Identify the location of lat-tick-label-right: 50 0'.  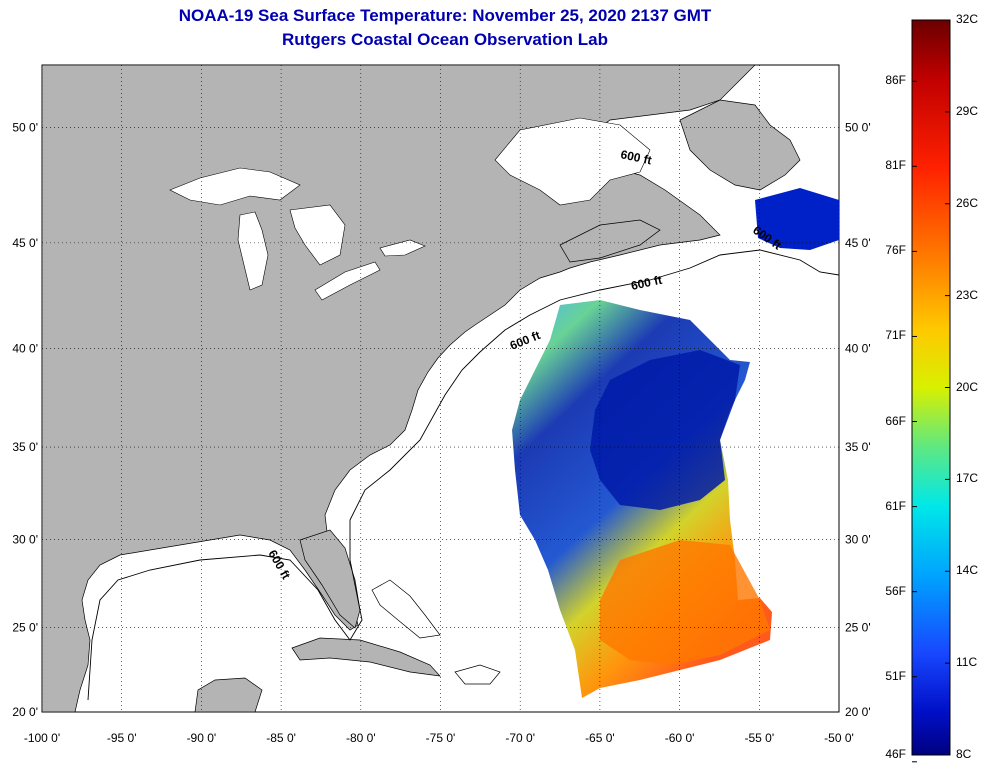
(858, 127).